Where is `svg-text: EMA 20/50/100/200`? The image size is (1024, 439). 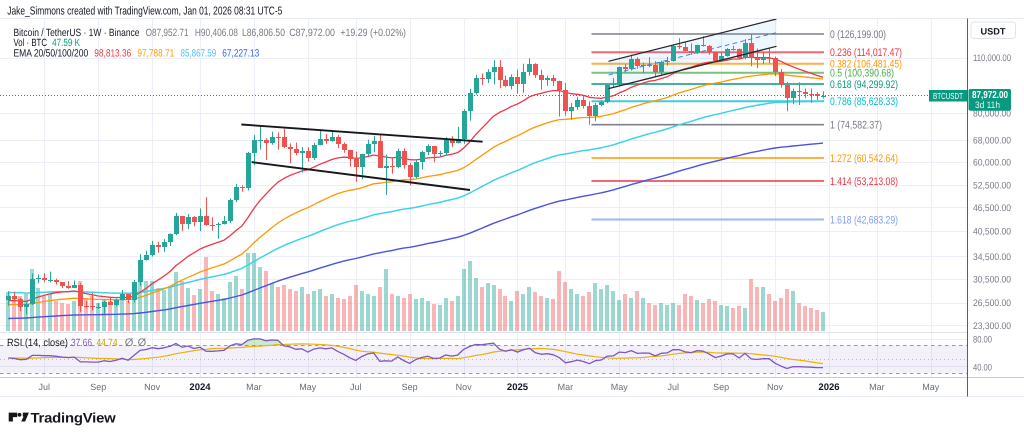
svg-text: EMA 20/50/100/200 is located at coordinates (51, 54).